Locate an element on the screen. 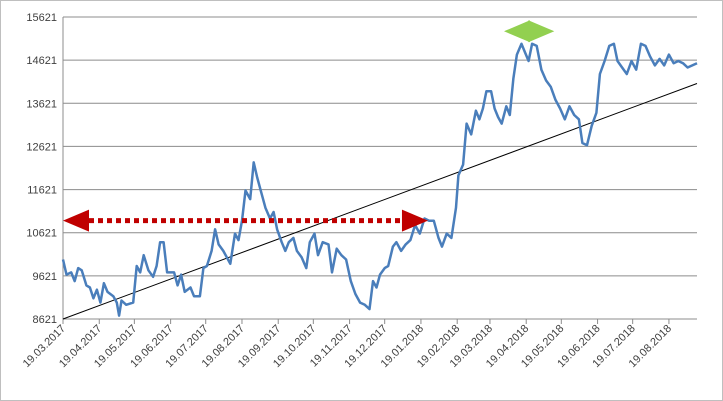 Image resolution: width=723 pixels, height=401 pixels. y-tick-label: 8621 is located at coordinates (45, 320).